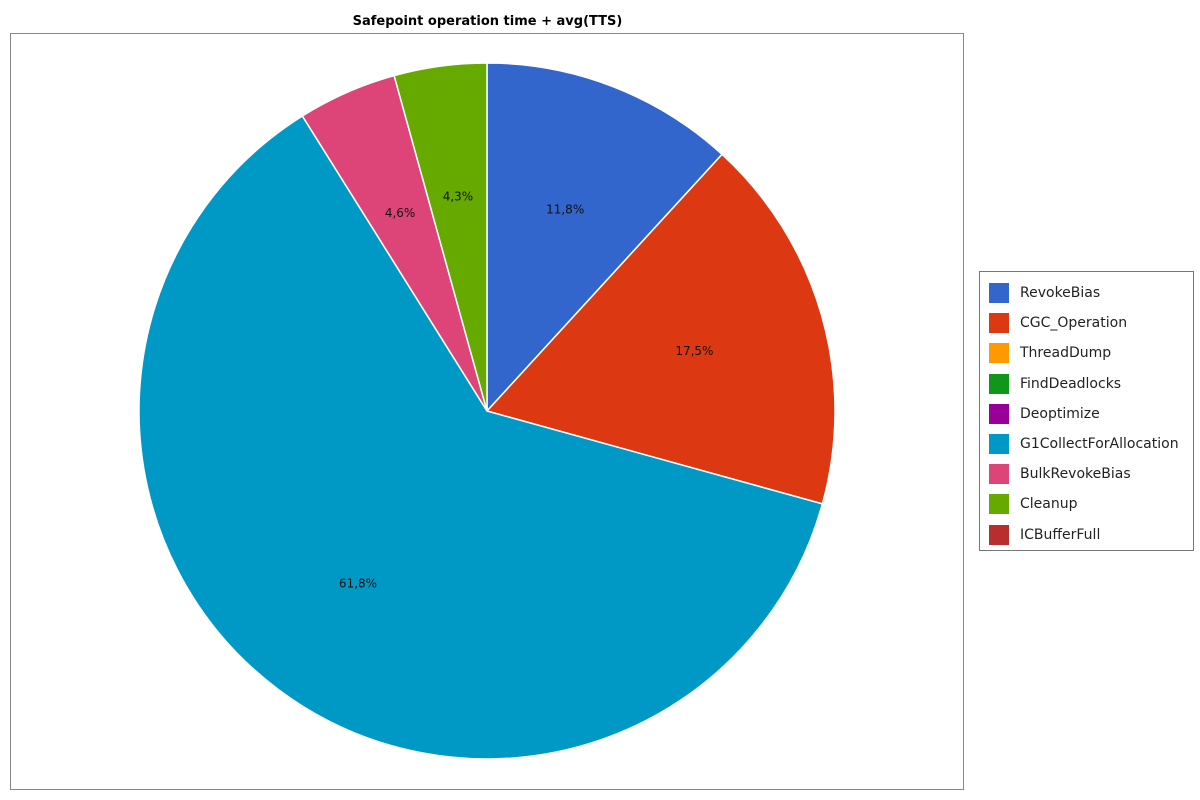 Image resolution: width=1200 pixels, height=800 pixels. I want to click on pie-slice-cleanup, so click(440, 237).